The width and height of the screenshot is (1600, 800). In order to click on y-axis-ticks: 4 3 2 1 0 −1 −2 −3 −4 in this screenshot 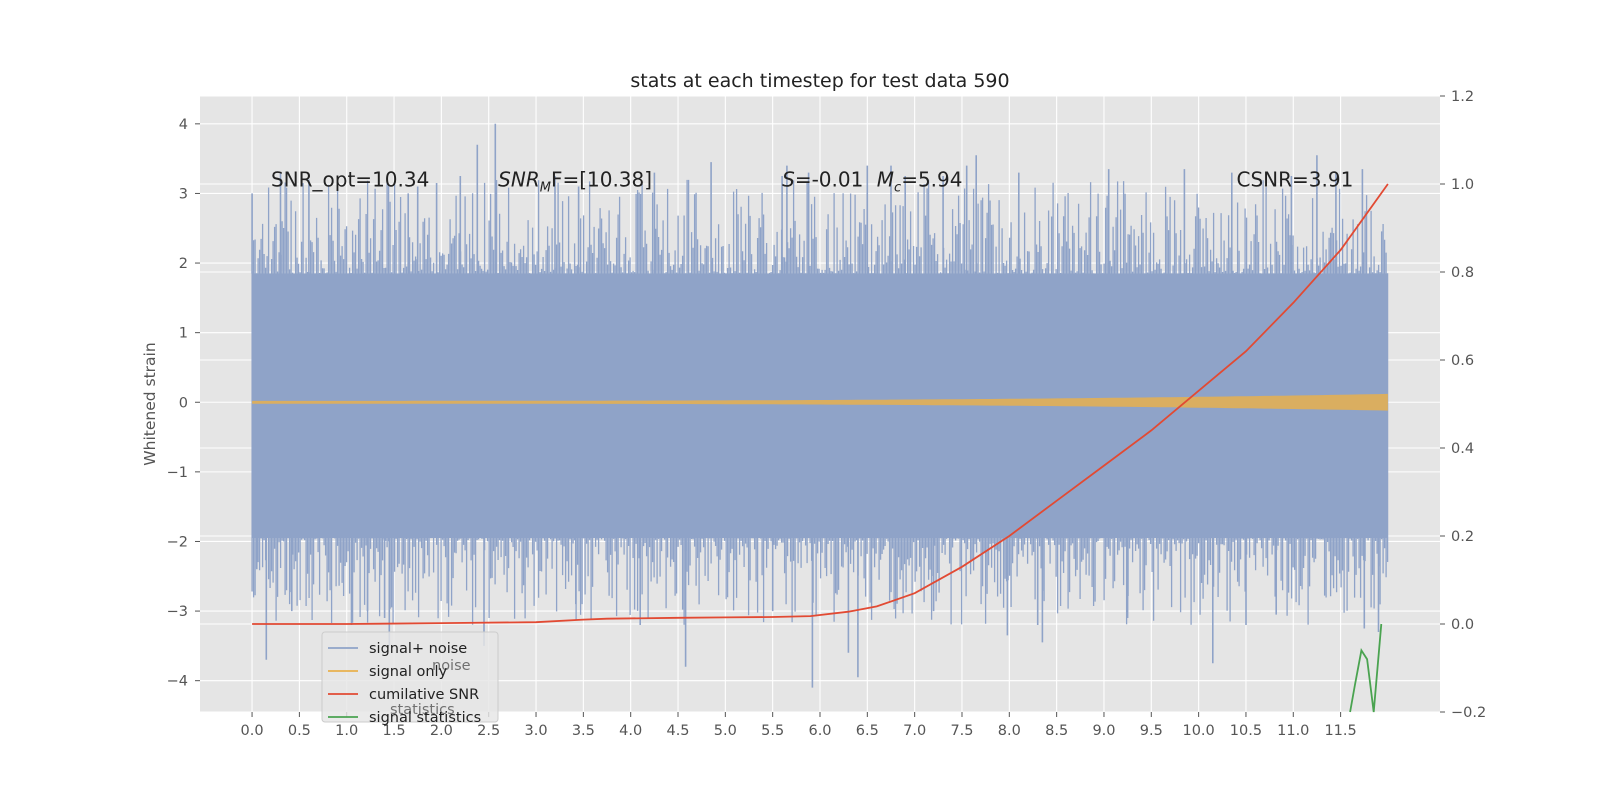, I will do `click(183, 403)`.